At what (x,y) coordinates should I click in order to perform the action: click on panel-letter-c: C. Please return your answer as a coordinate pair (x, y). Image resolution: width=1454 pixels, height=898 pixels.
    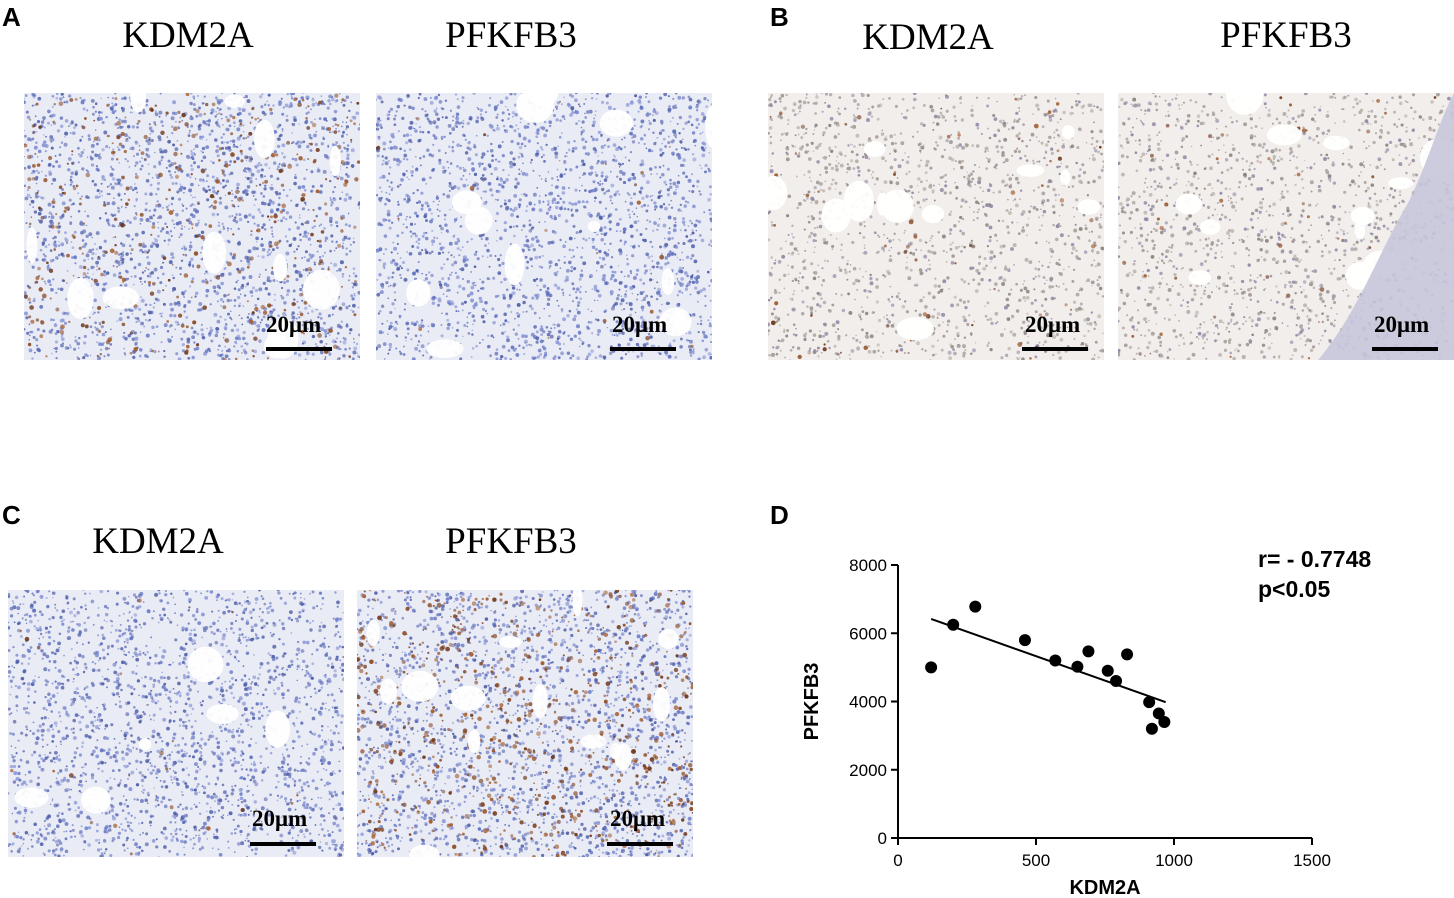
    Looking at the image, I should click on (11, 515).